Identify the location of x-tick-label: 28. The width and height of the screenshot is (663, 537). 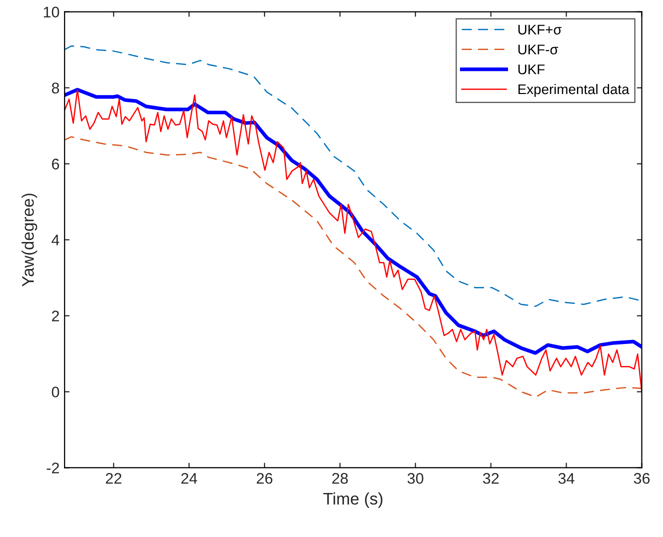
(340, 478).